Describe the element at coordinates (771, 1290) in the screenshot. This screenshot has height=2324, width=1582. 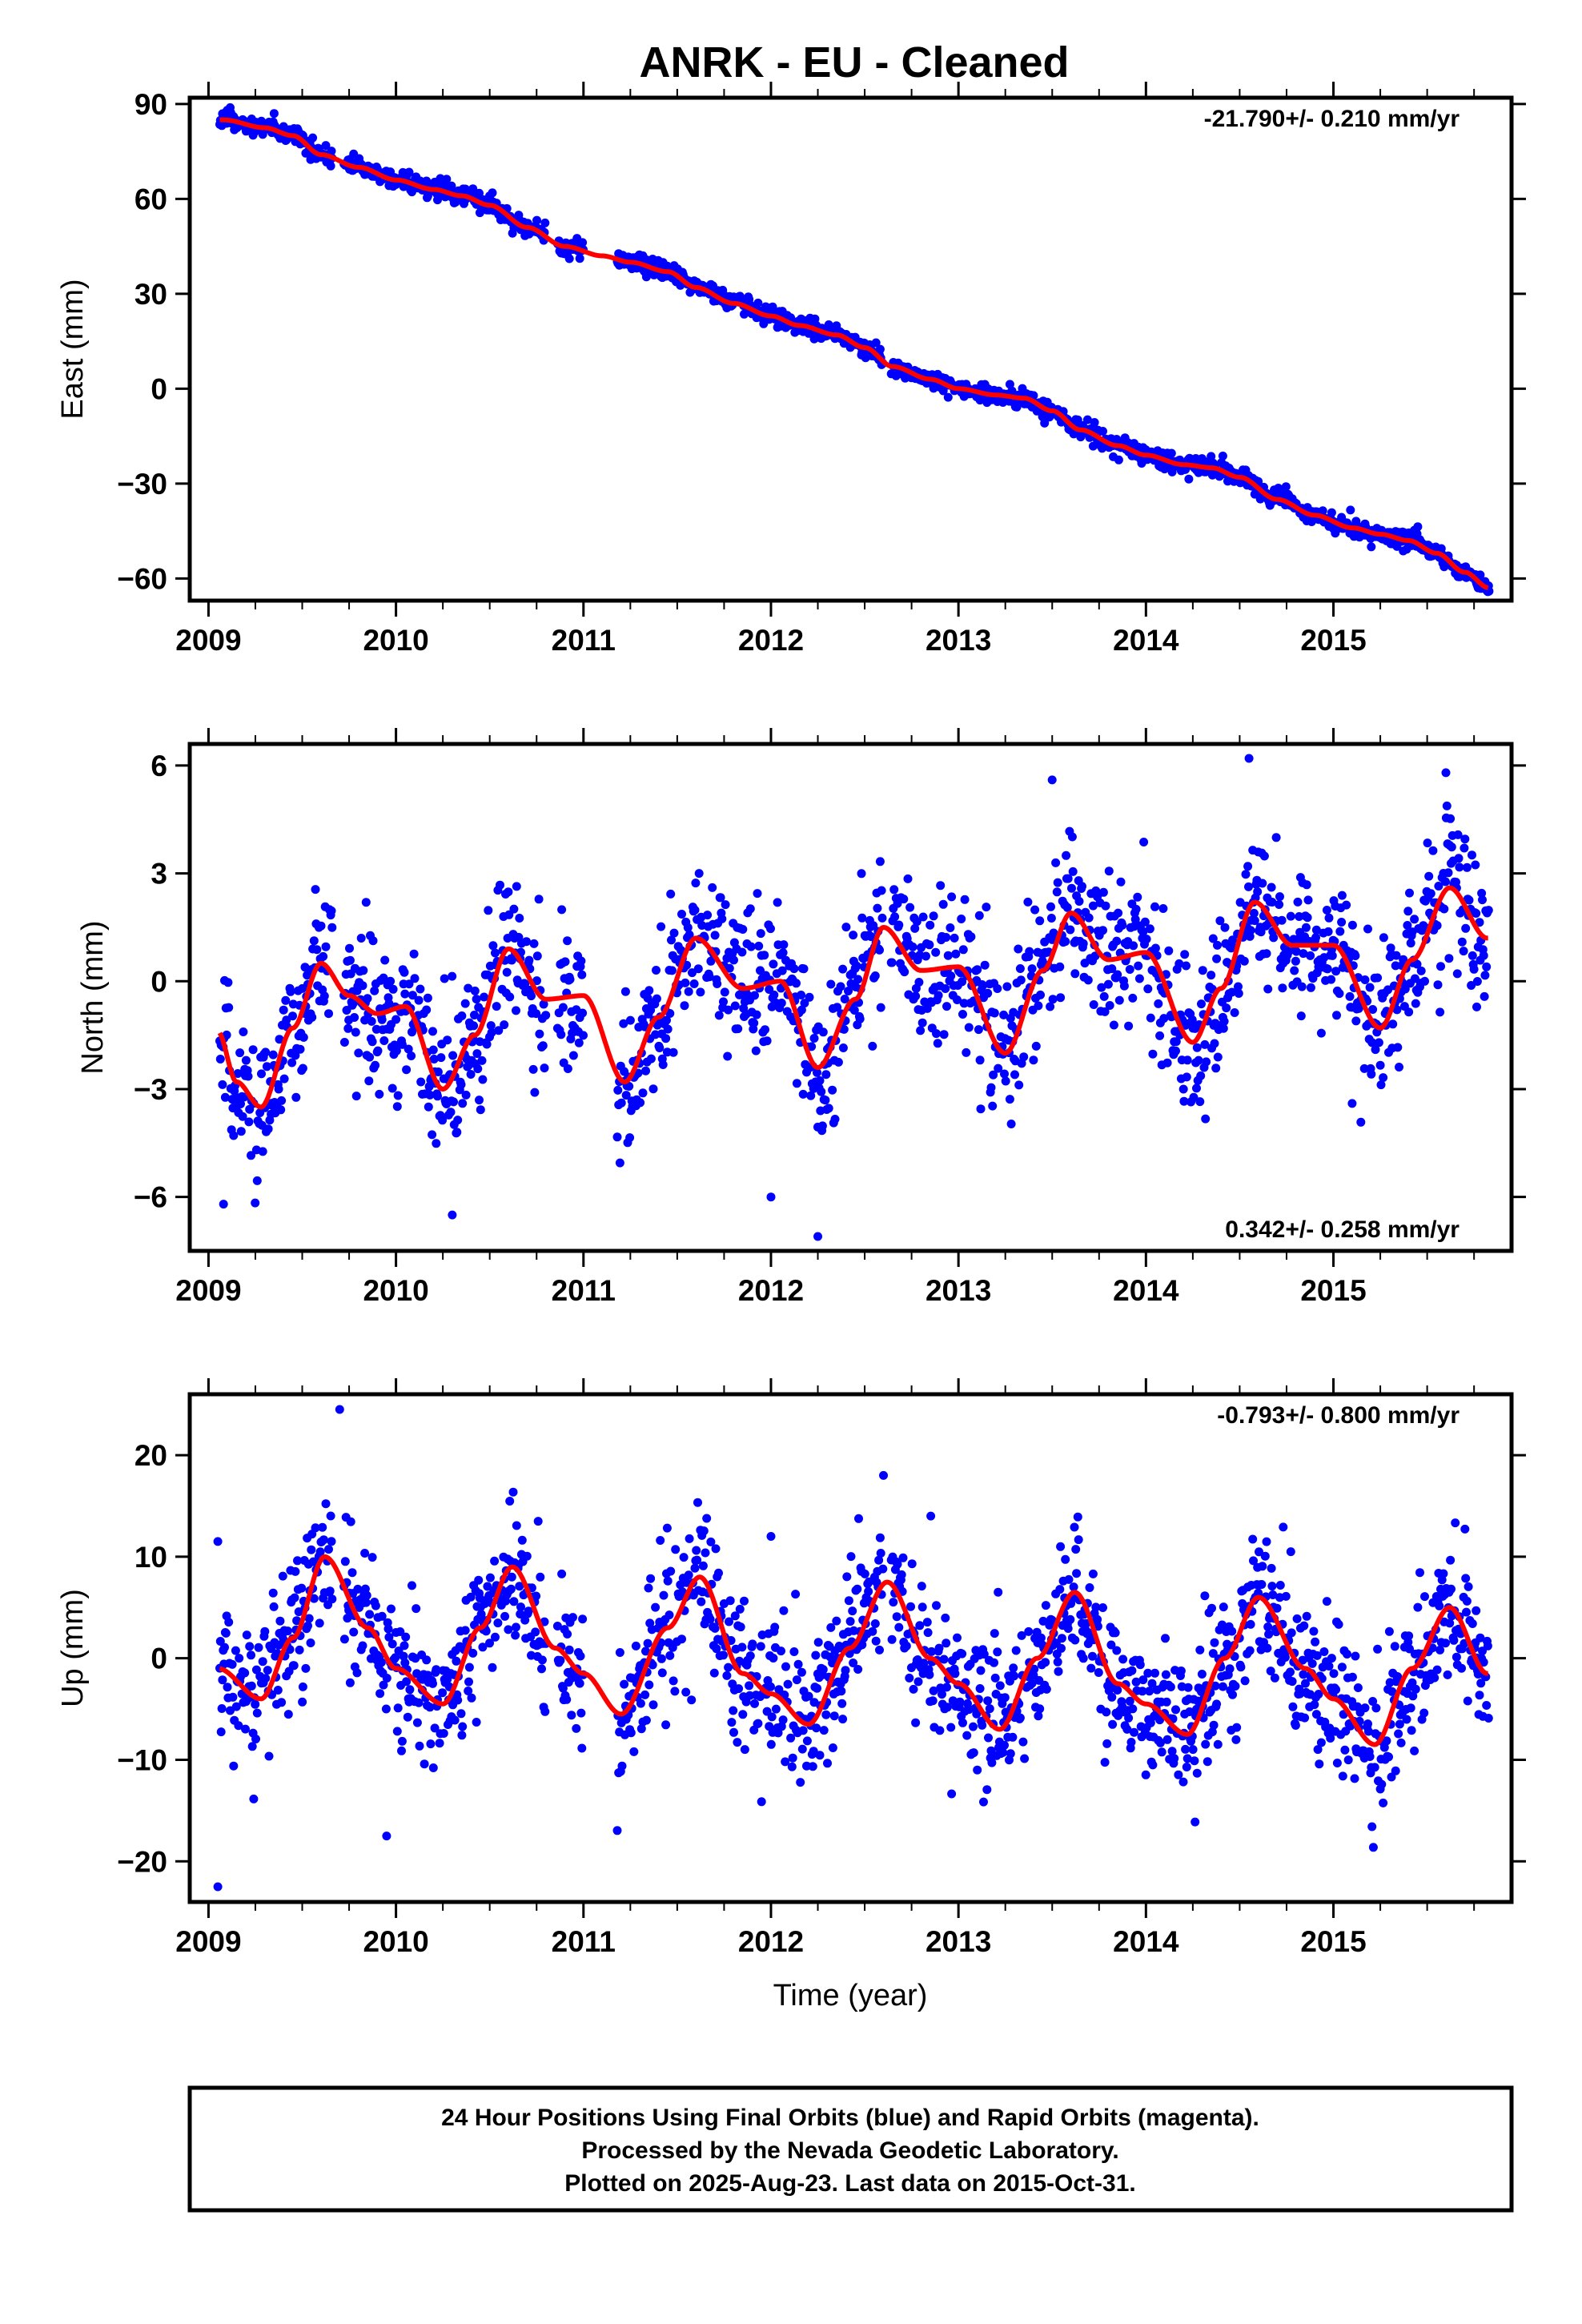
I see `x-tick-label: 2012` at that location.